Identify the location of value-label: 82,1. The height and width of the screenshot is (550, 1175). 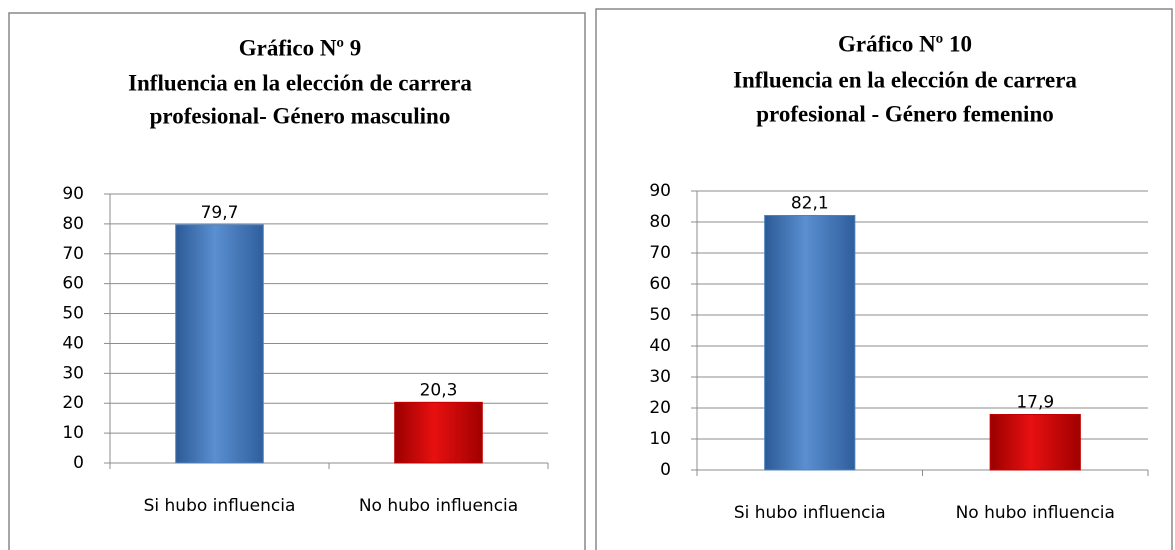
(810, 203).